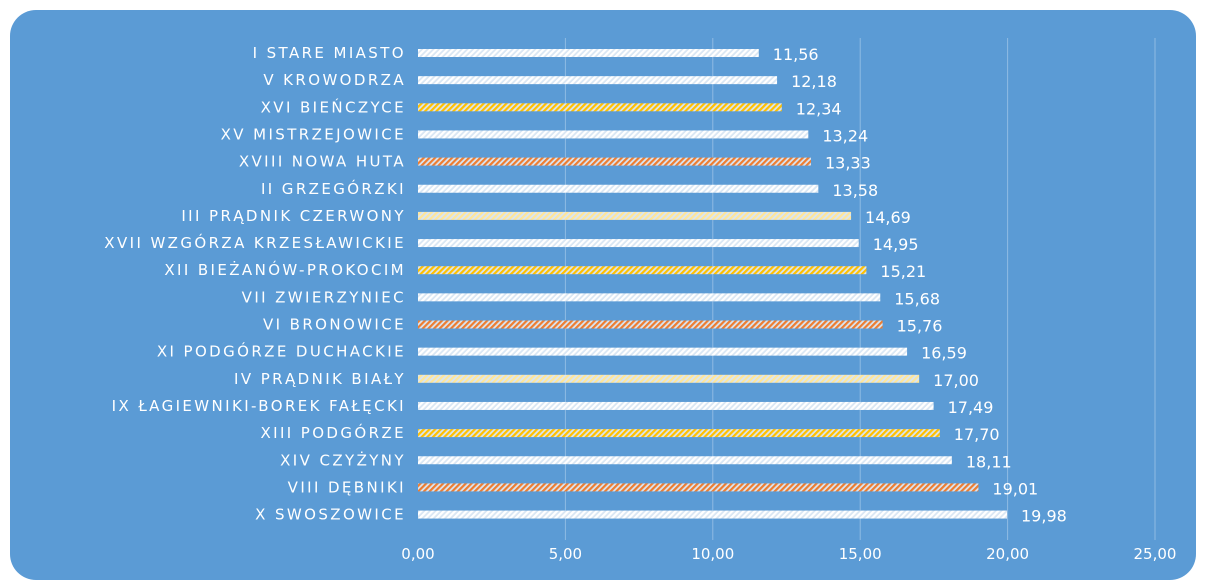 The height and width of the screenshot is (586, 1206). I want to click on category-label: VII ZWIERZYNIEC, so click(324, 297).